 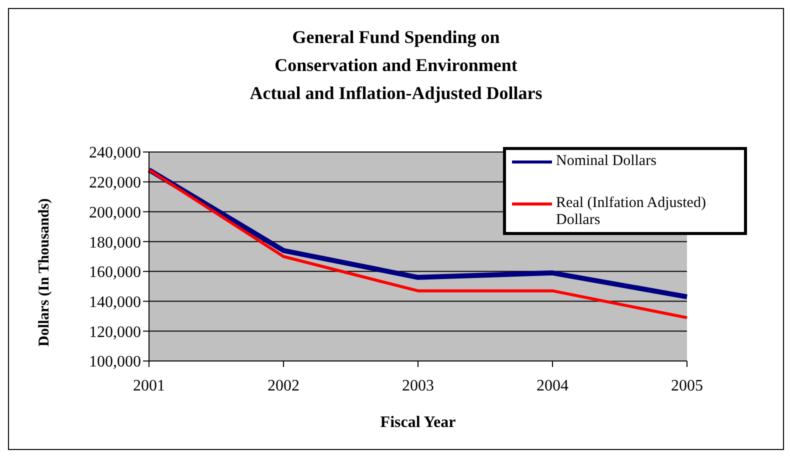 I want to click on y-tick-label: 240,000, so click(x=115, y=153).